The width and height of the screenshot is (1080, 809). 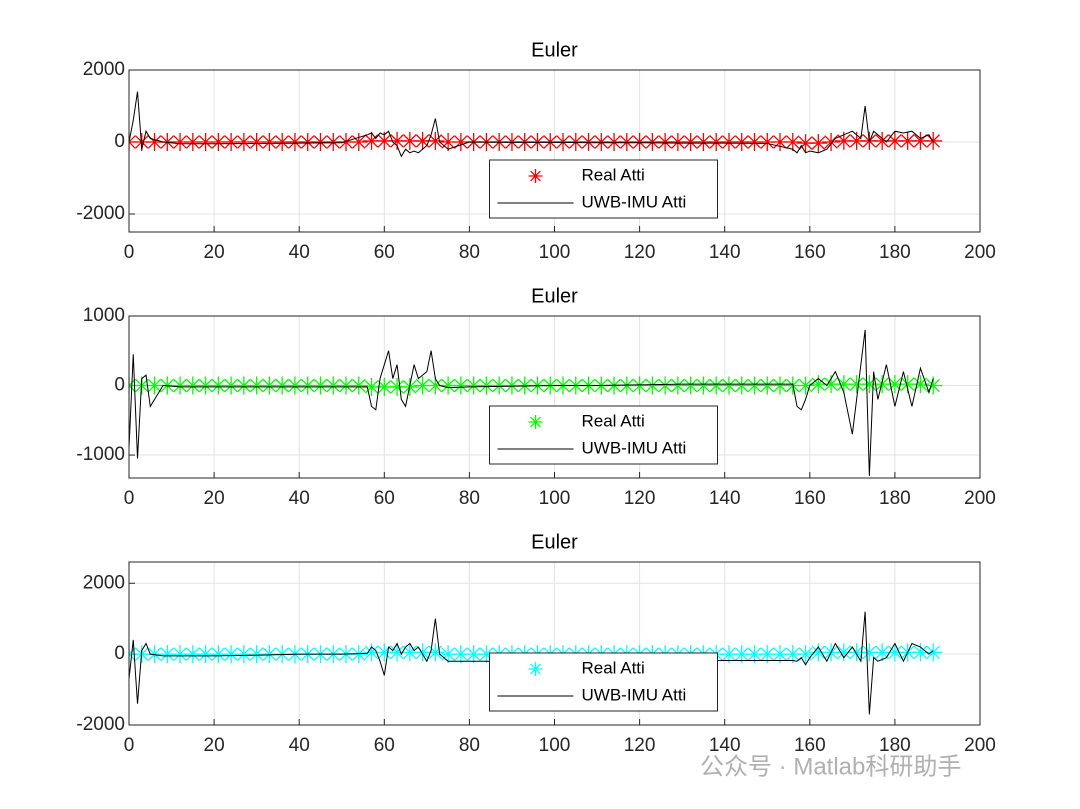 I want to click on x-tick-label: 60, so click(x=384, y=252).